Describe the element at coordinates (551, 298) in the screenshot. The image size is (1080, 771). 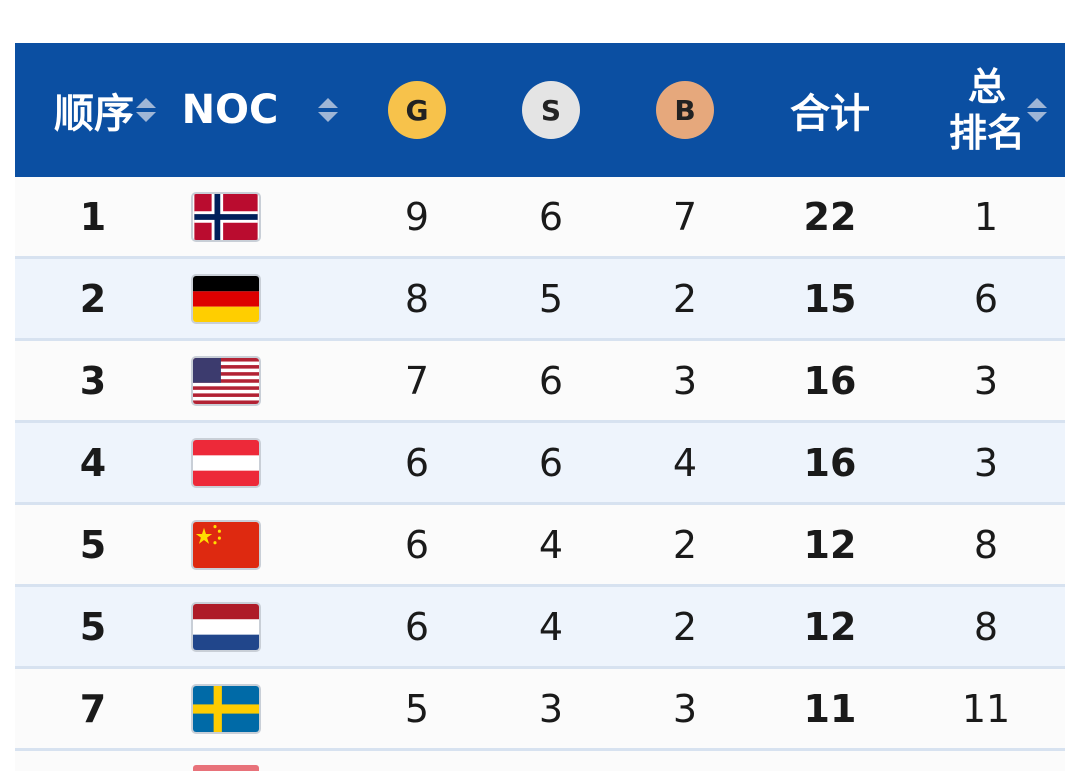
I see `silver-count: 5` at that location.